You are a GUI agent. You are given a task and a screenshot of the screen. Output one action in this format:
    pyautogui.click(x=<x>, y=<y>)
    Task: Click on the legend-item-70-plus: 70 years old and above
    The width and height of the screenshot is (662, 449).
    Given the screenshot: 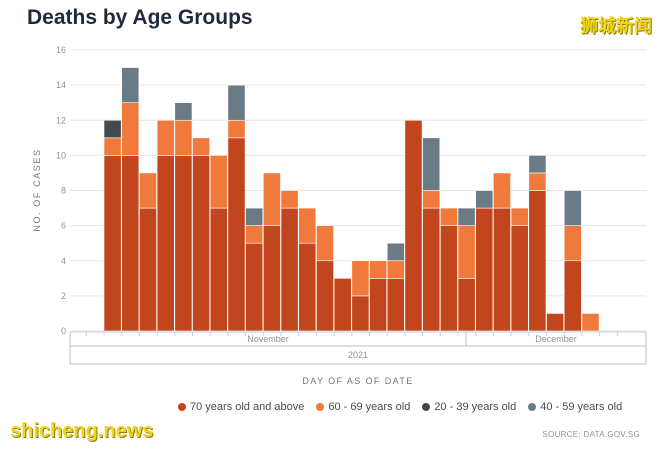 What is the action you would take?
    pyautogui.click(x=241, y=407)
    